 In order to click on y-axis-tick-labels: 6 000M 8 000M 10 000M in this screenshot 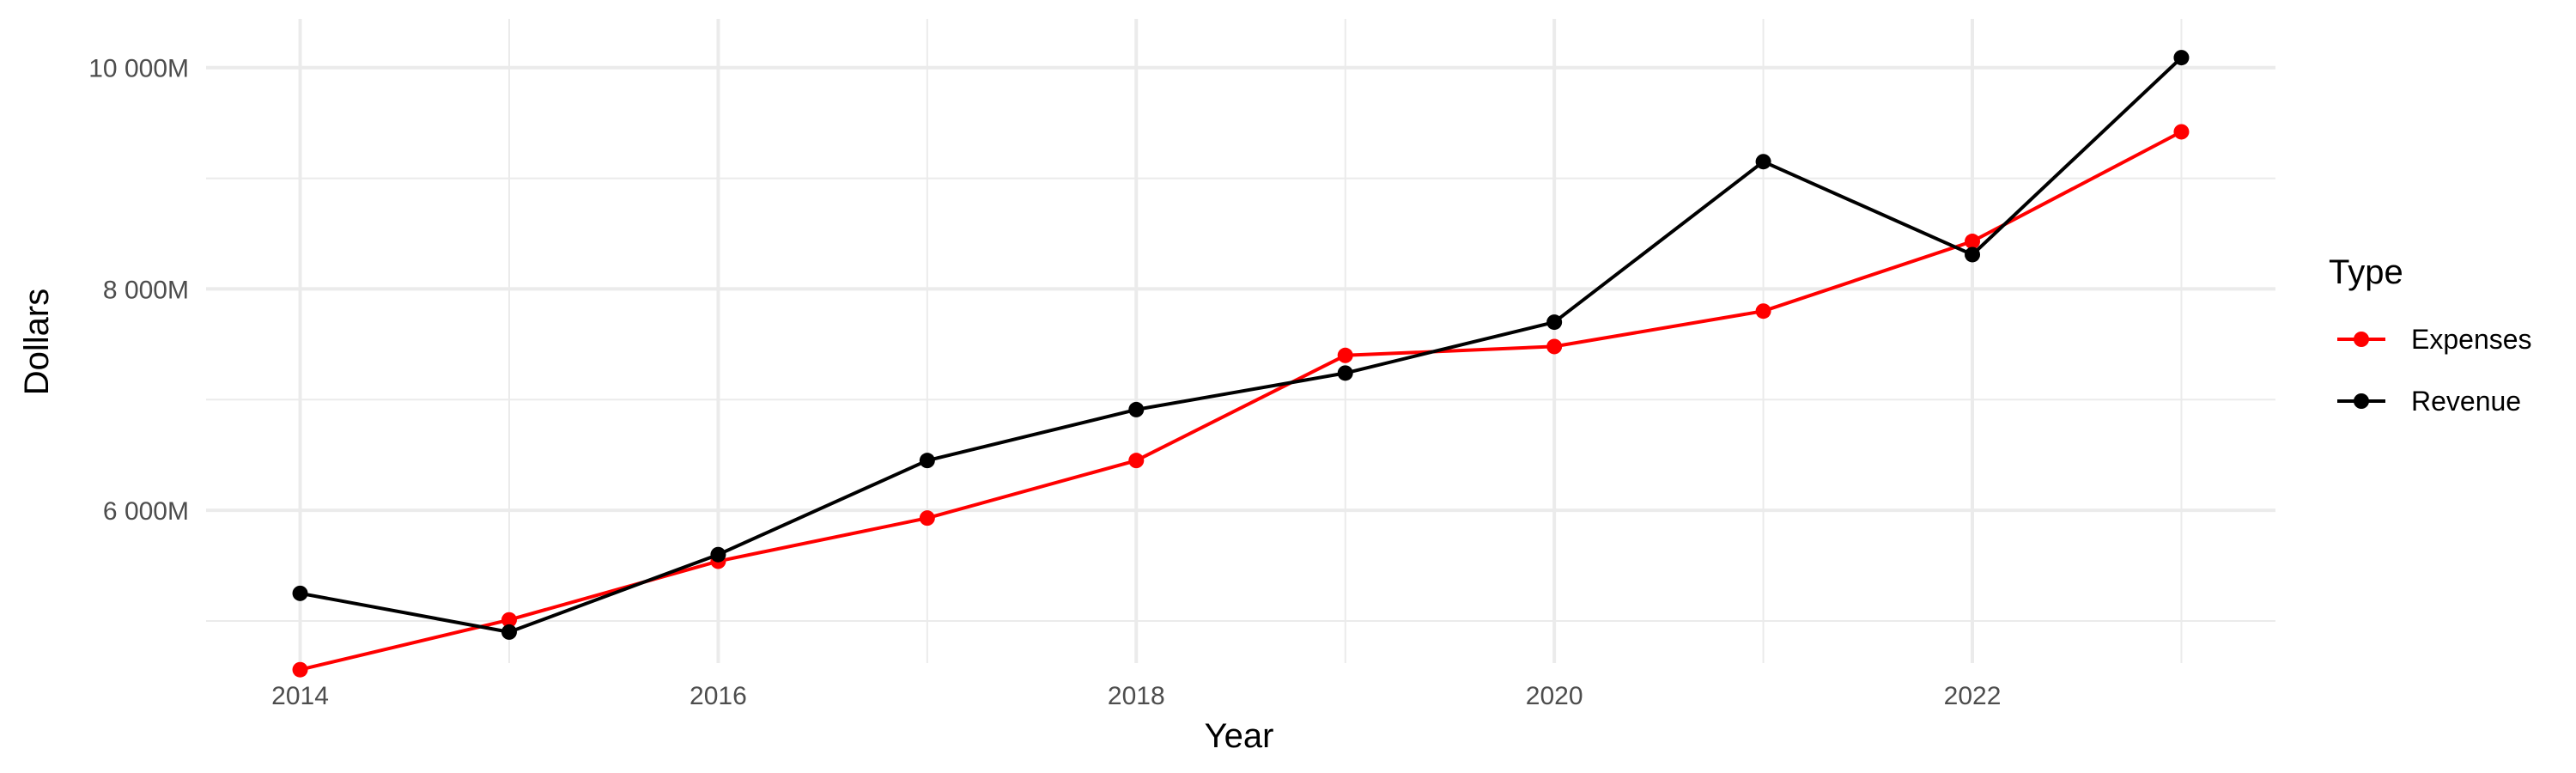, I will do `click(138, 290)`.